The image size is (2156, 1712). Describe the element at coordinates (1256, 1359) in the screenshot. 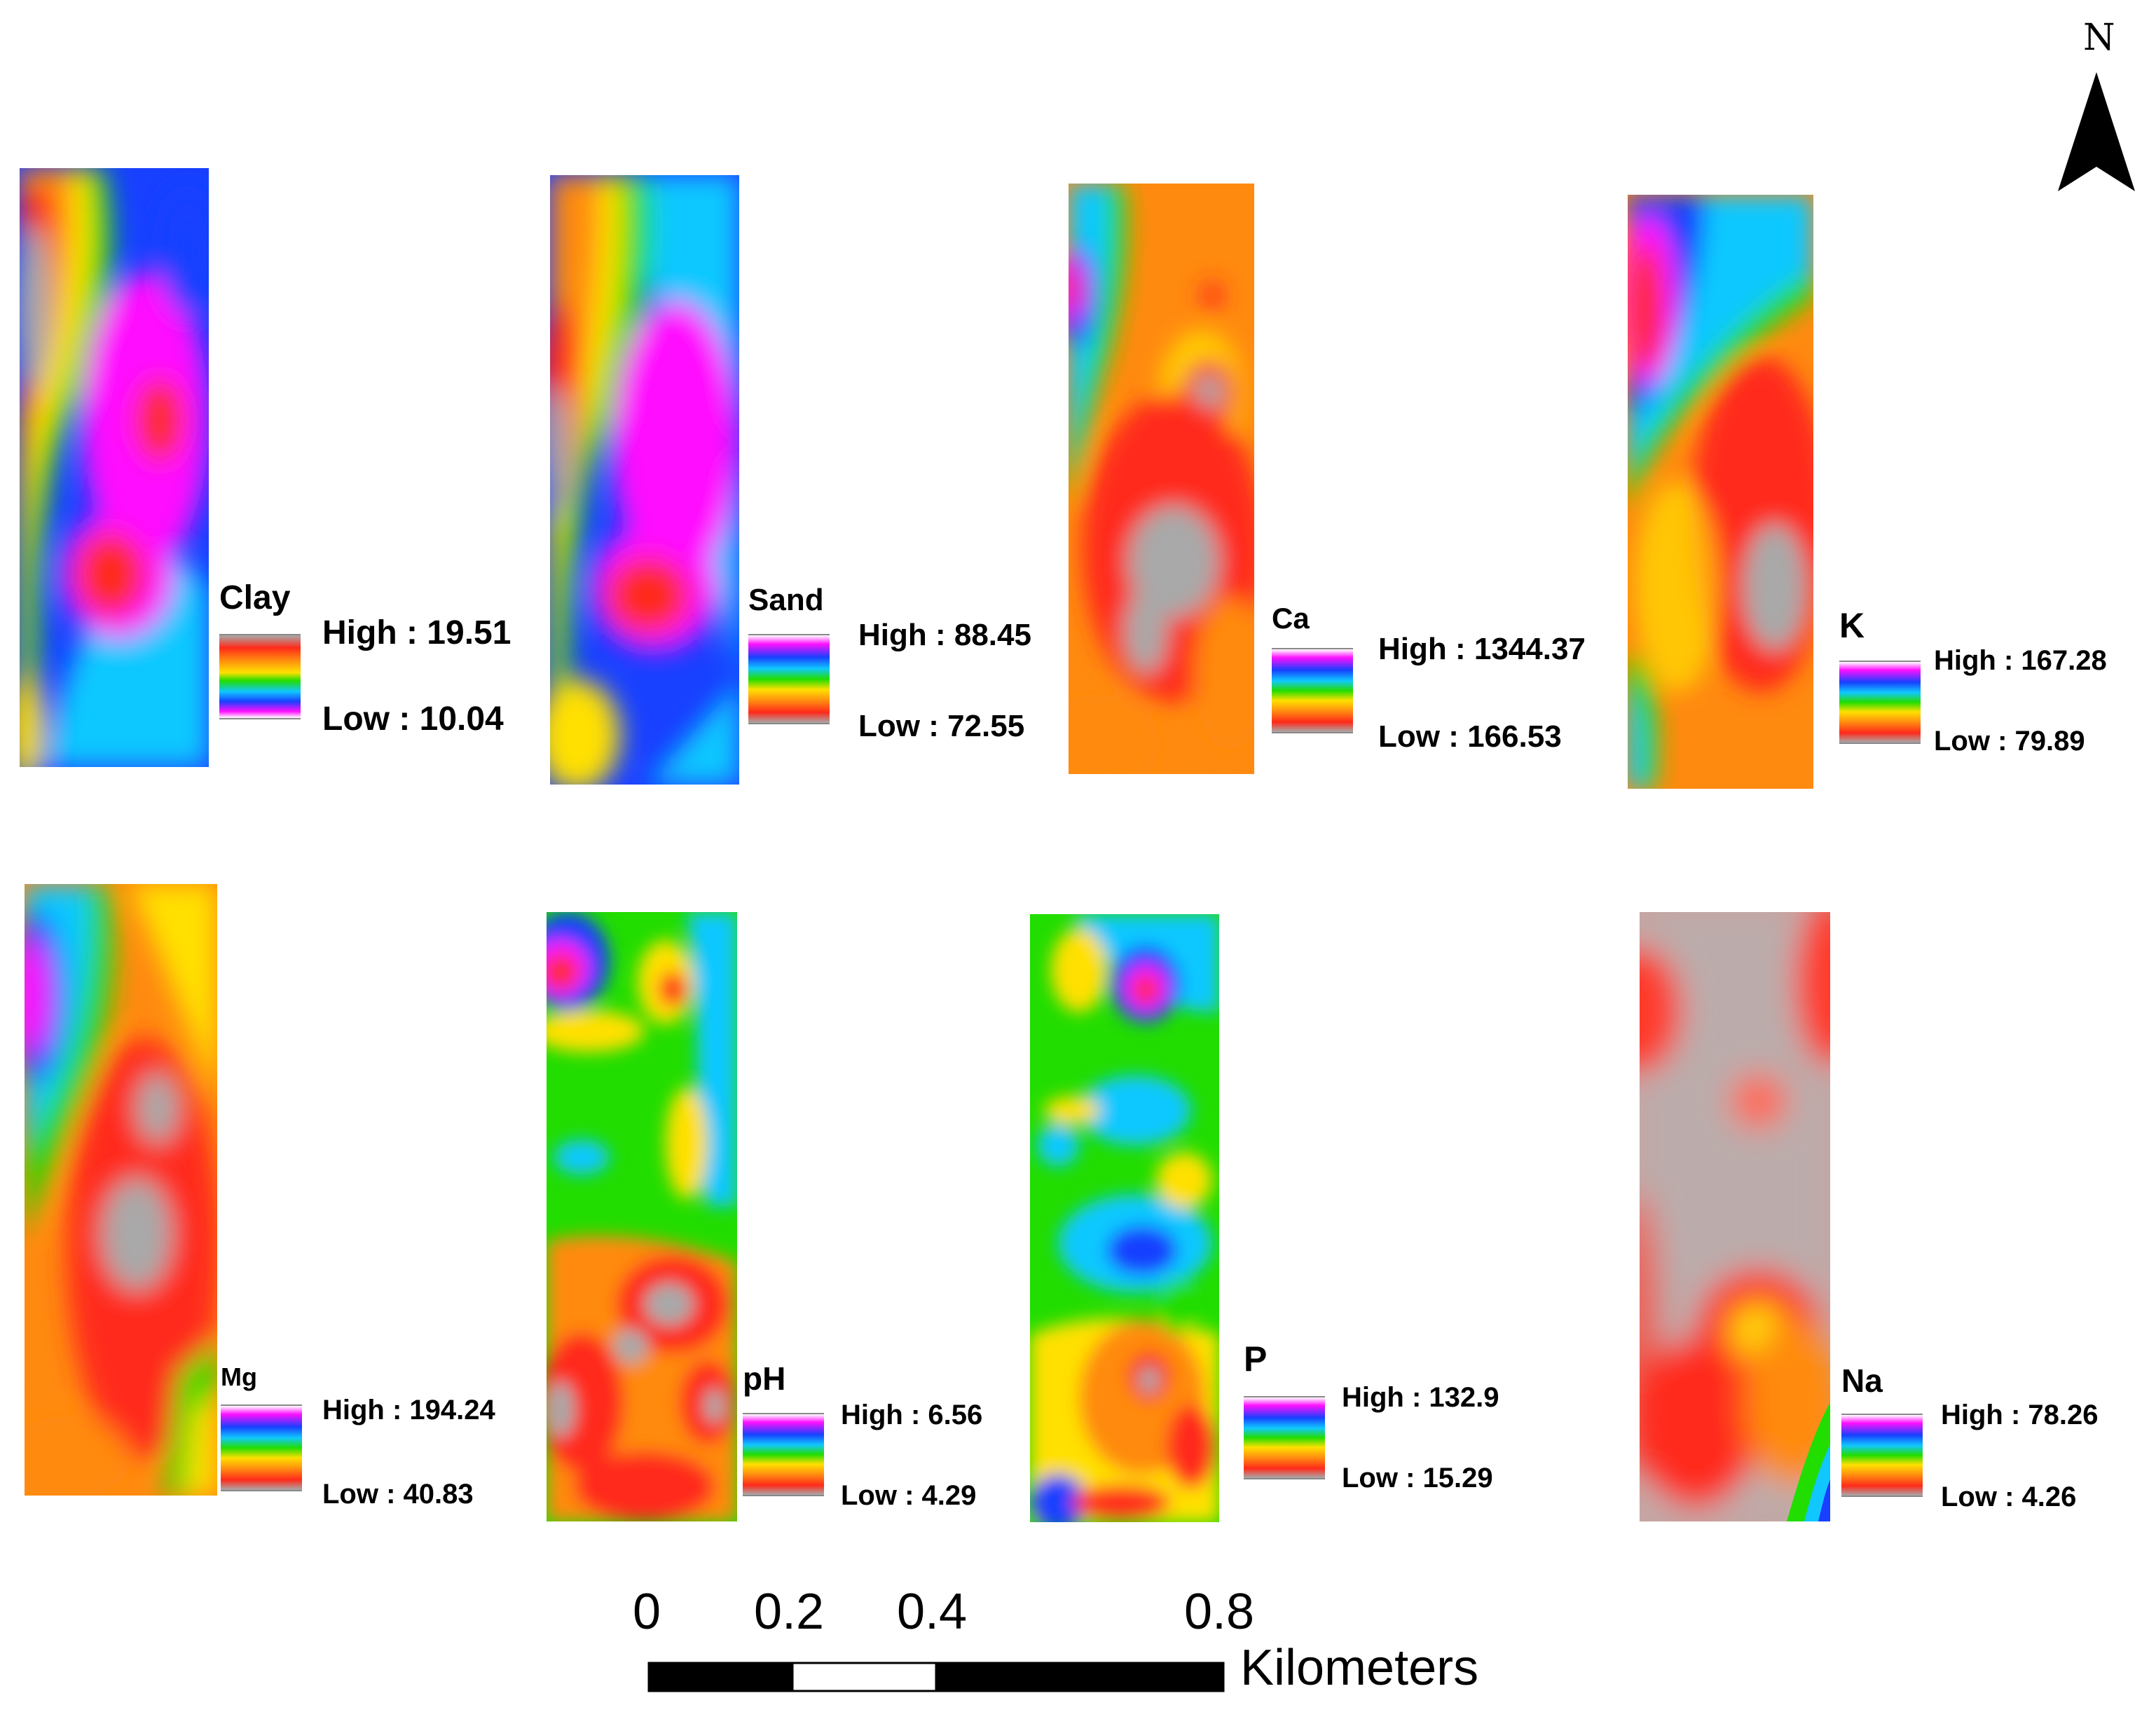

I see `legend-title-p: P` at that location.